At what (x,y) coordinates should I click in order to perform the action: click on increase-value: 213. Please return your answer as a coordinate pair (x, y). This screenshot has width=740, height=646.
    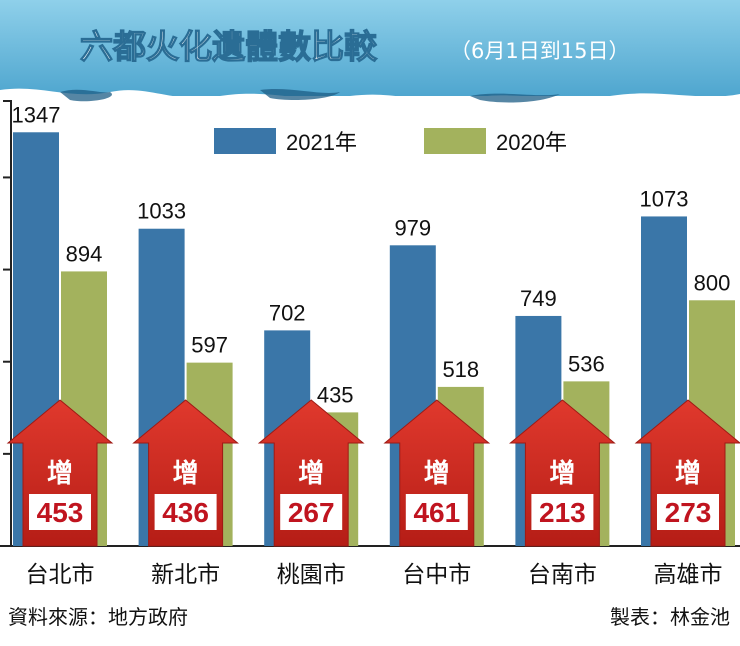
    Looking at the image, I should click on (562, 512).